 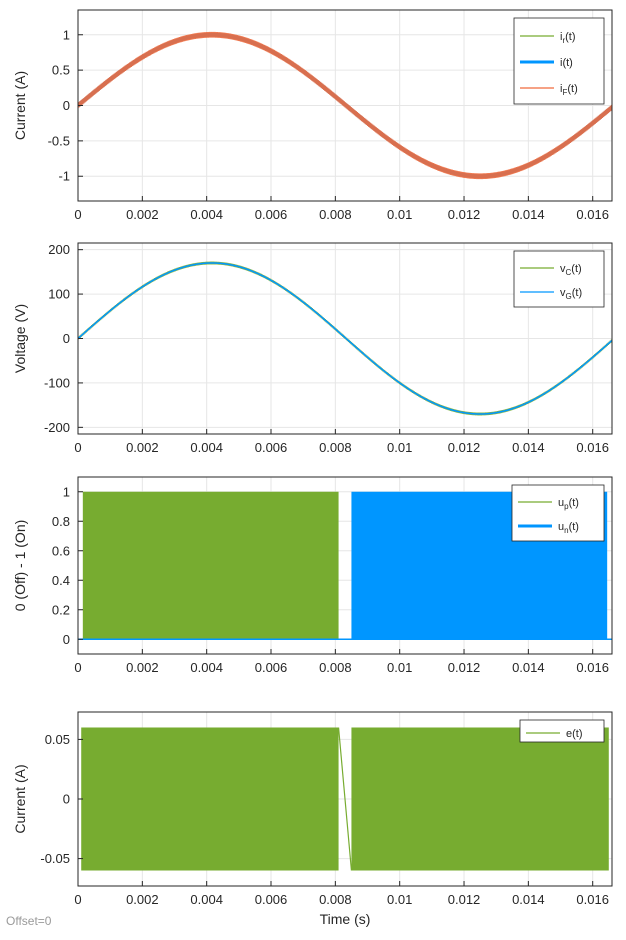 I want to click on legend-entry-vC: vC(t), so click(x=571, y=270).